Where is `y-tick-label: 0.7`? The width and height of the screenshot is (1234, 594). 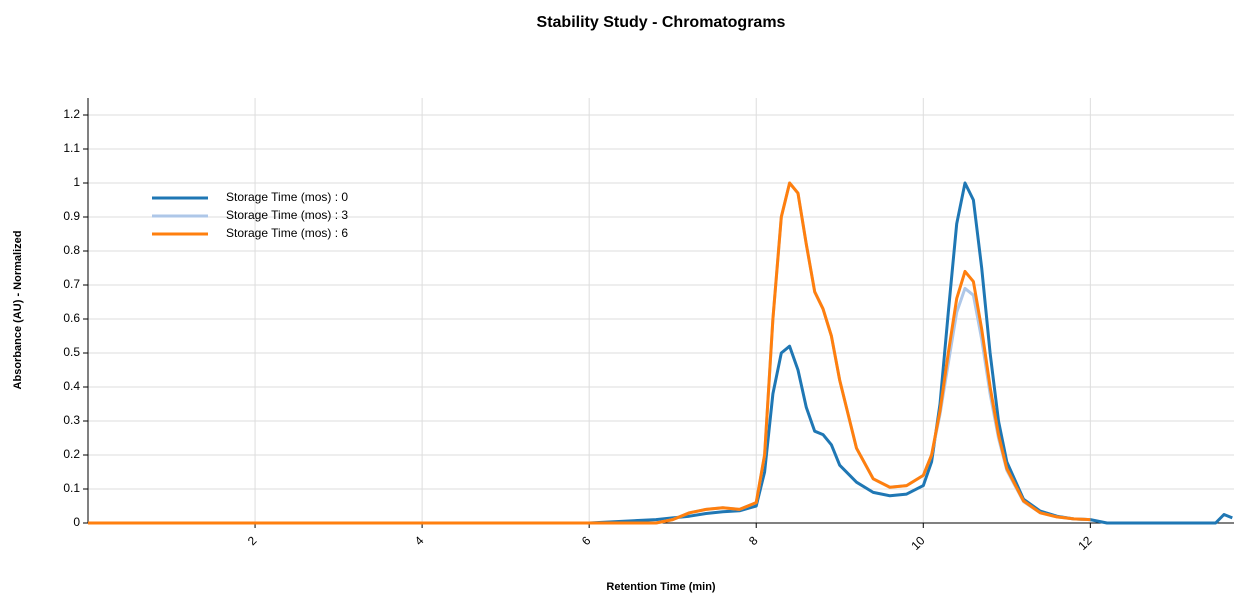 y-tick-label: 0.7 is located at coordinates (71, 284).